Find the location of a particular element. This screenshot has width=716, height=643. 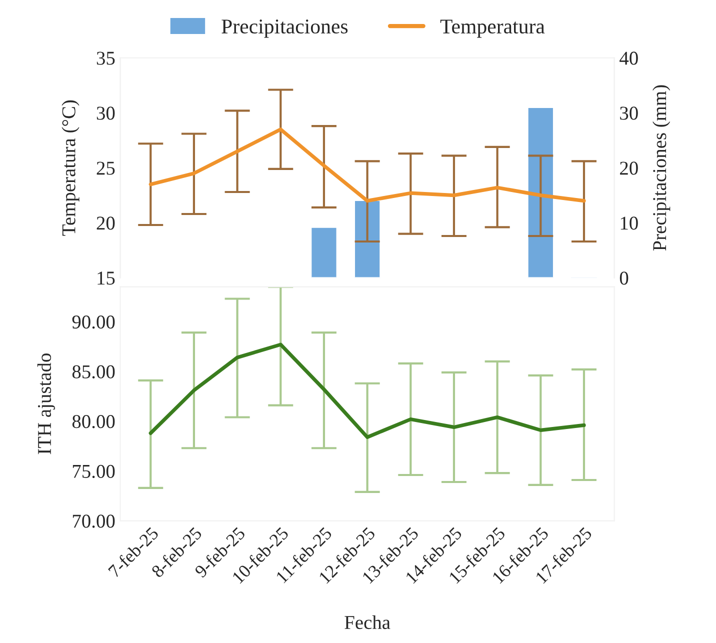

y-tick-label: 15 is located at coordinates (106, 278).